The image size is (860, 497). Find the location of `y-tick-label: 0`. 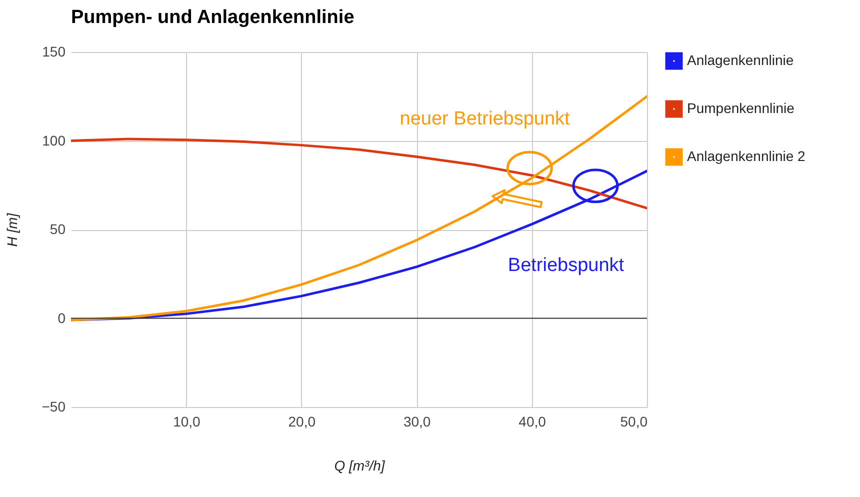

y-tick-label: 0 is located at coordinates (62, 318).